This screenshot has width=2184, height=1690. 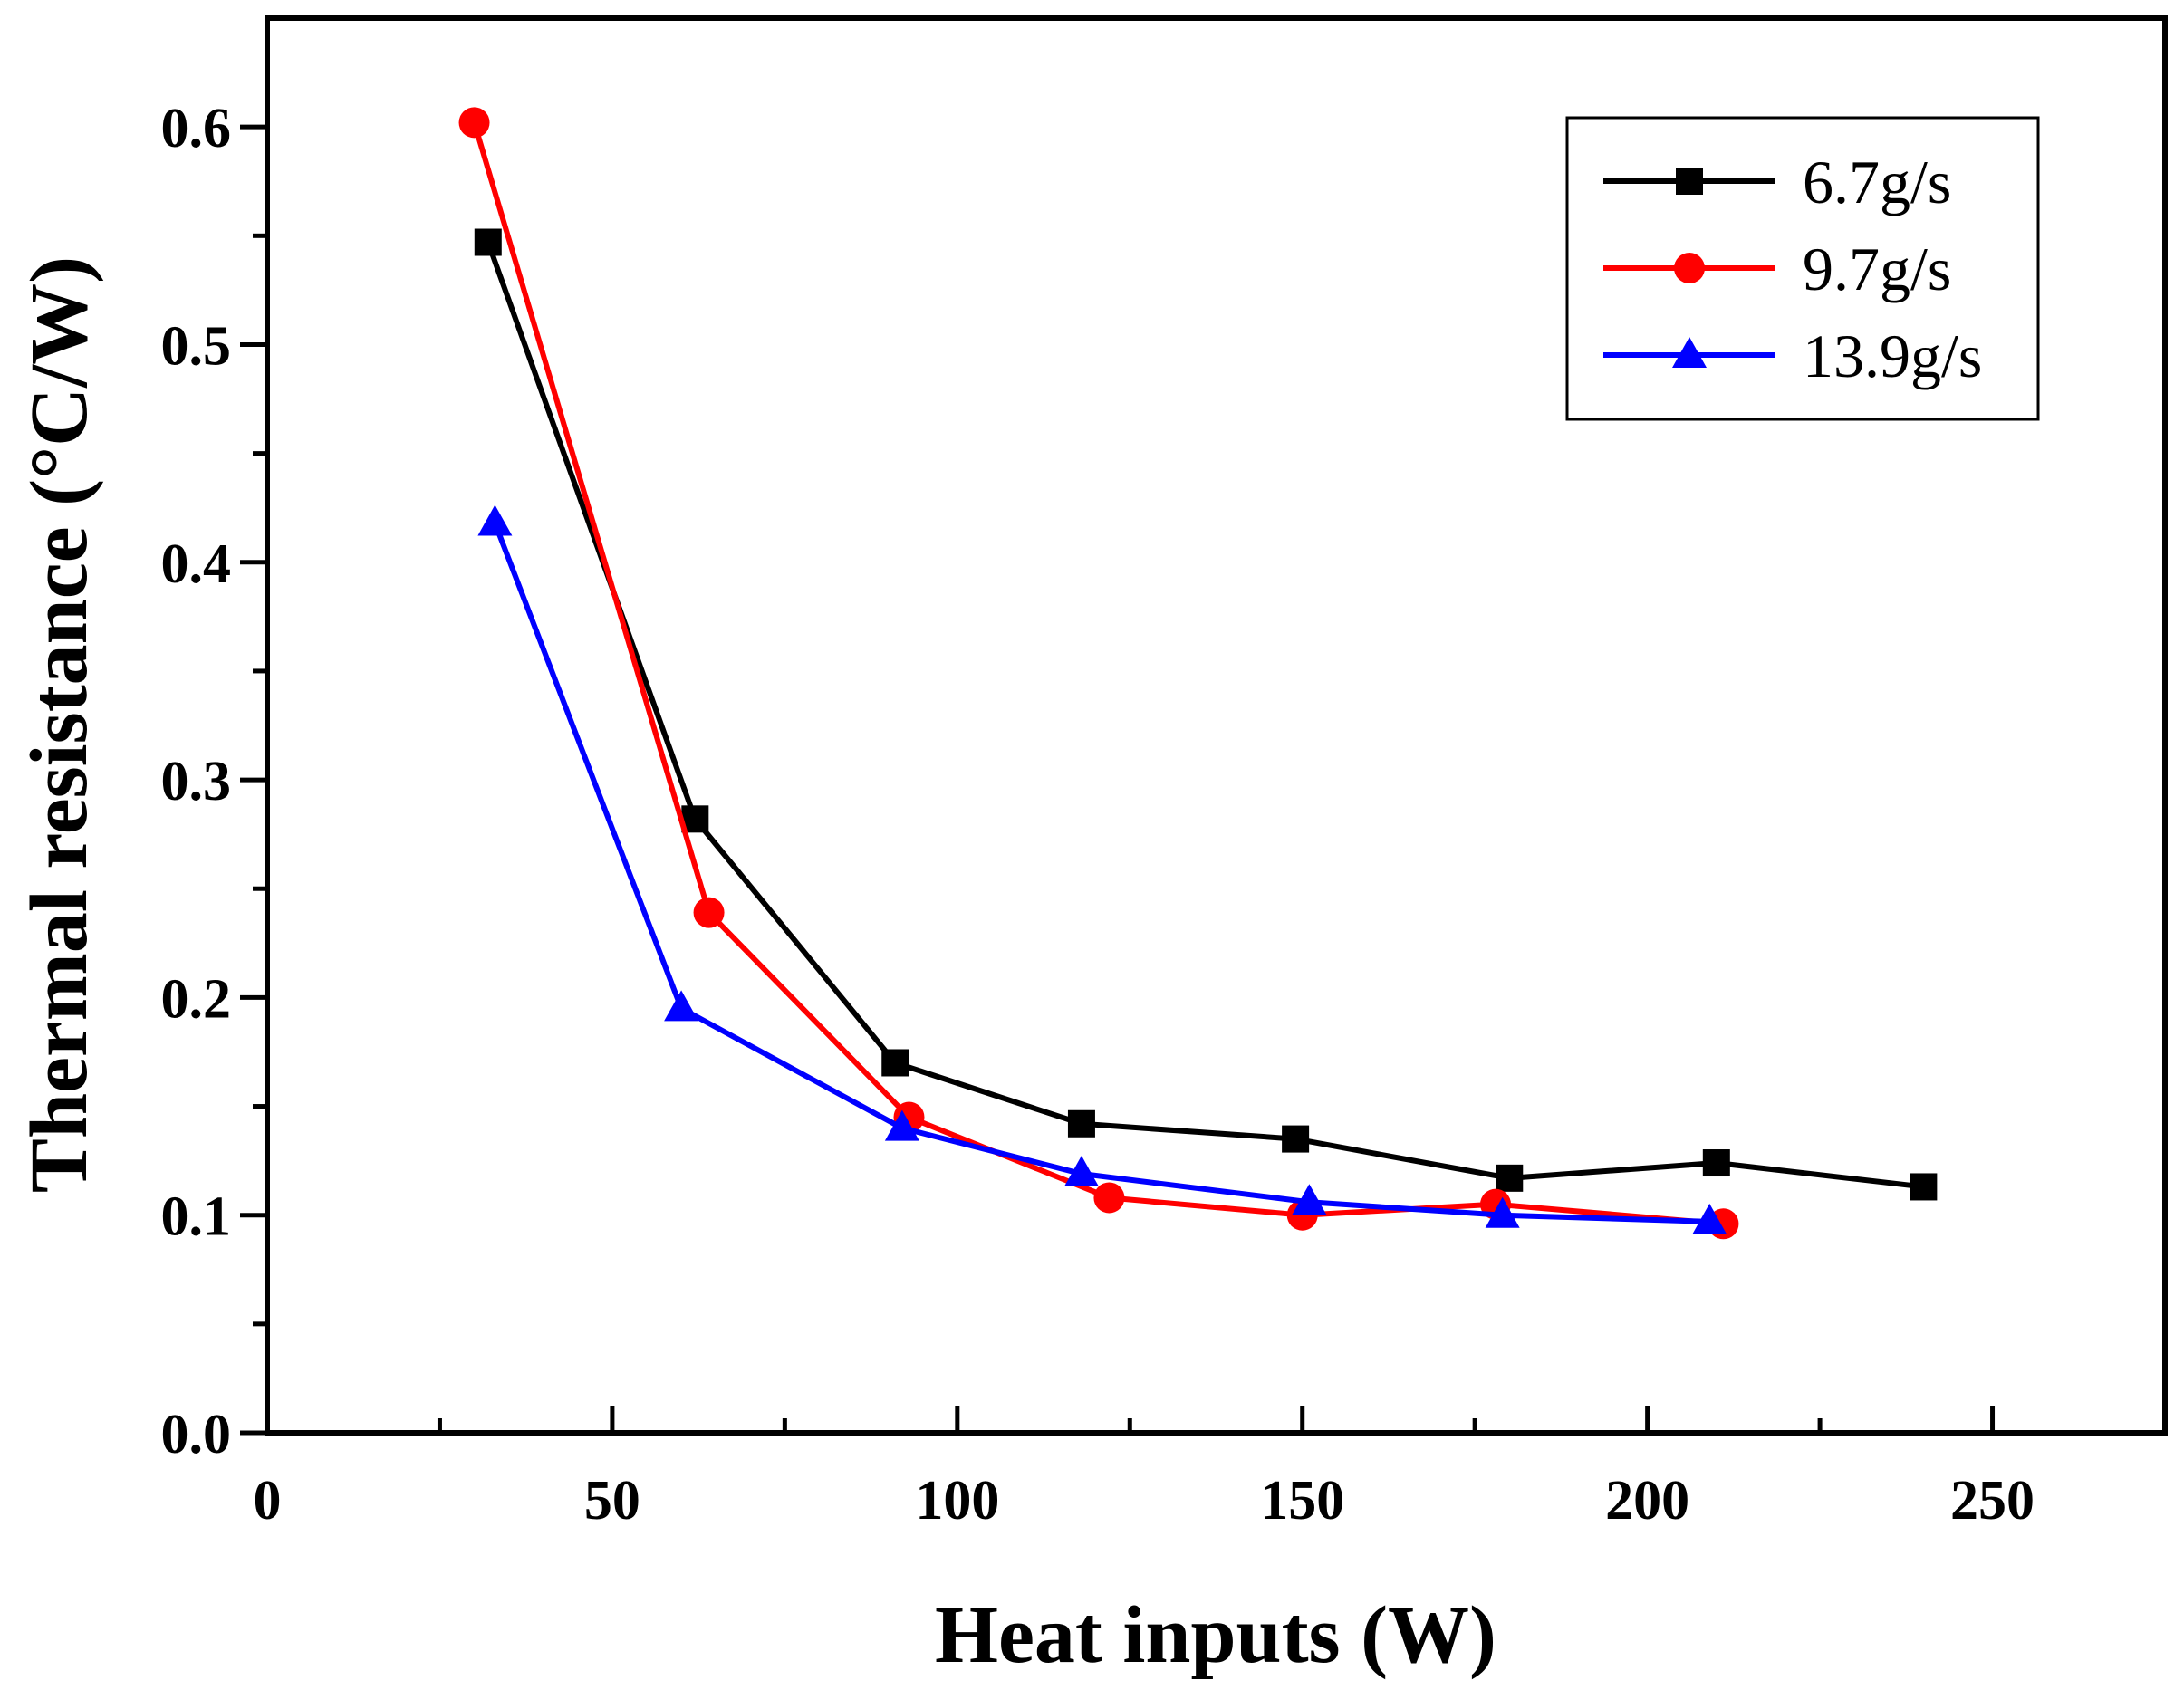 I want to click on legend-item-6-7g-s: 6.7g/s, so click(x=1777, y=182).